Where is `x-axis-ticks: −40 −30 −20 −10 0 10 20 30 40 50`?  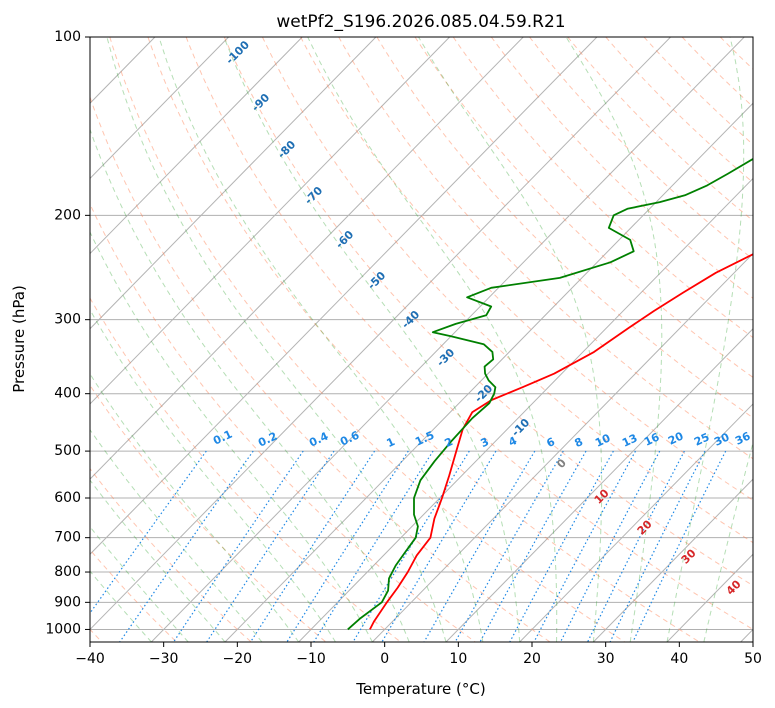 x-axis-ticks: −40 −30 −20 −10 0 10 20 30 40 50 is located at coordinates (418, 654).